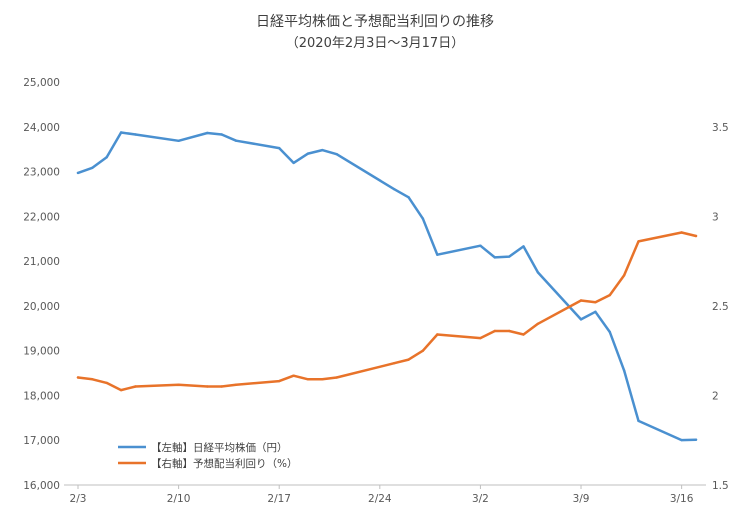 This screenshot has width=750, height=513. I want to click on x-tick-label: 3/9, so click(581, 499).